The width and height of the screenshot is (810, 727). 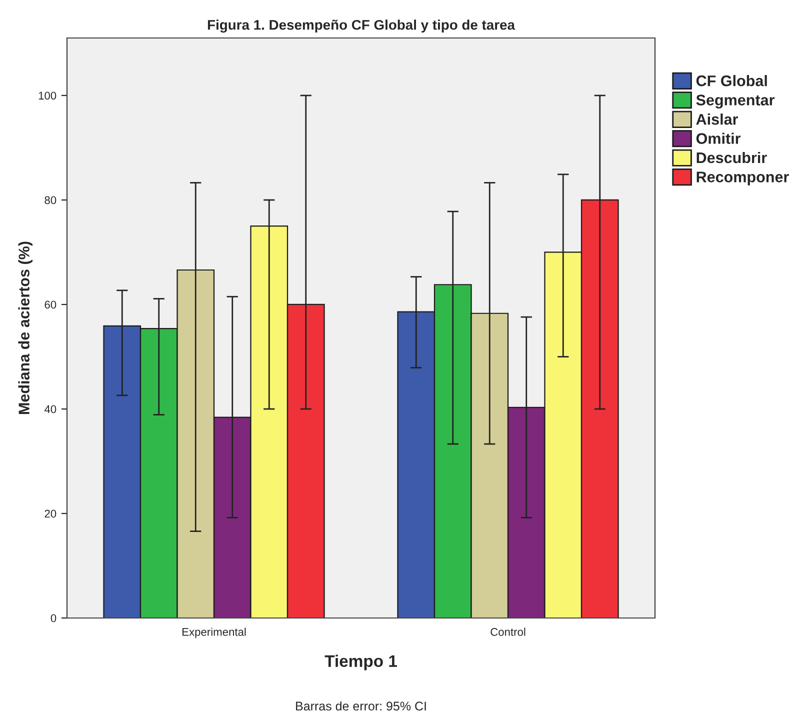 What do you see at coordinates (50, 514) in the screenshot?
I see `y-tick-label: 20` at bounding box center [50, 514].